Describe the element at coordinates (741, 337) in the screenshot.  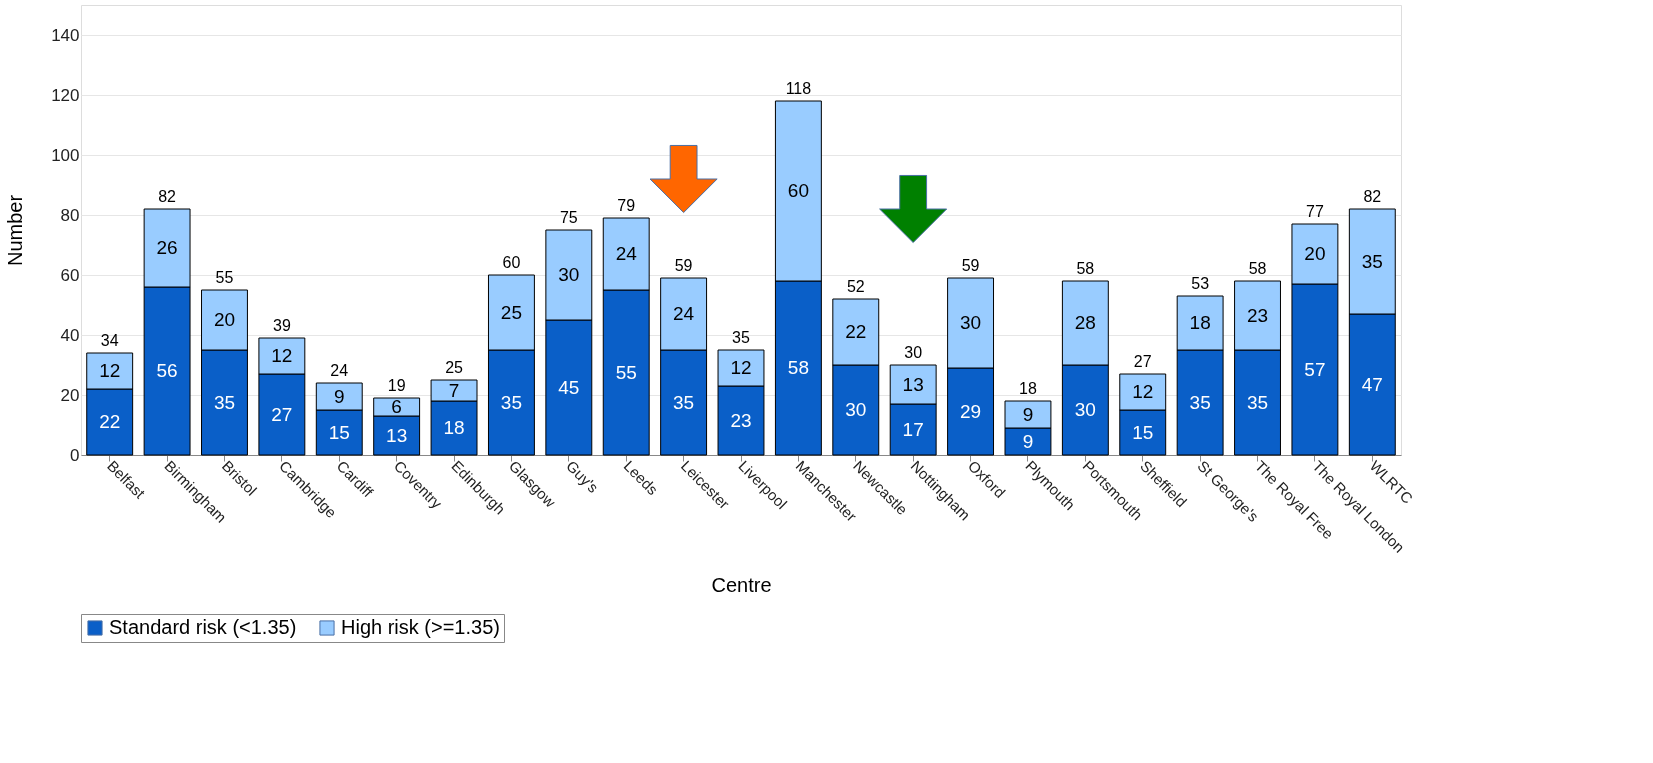
I see `total-label: 35` at that location.